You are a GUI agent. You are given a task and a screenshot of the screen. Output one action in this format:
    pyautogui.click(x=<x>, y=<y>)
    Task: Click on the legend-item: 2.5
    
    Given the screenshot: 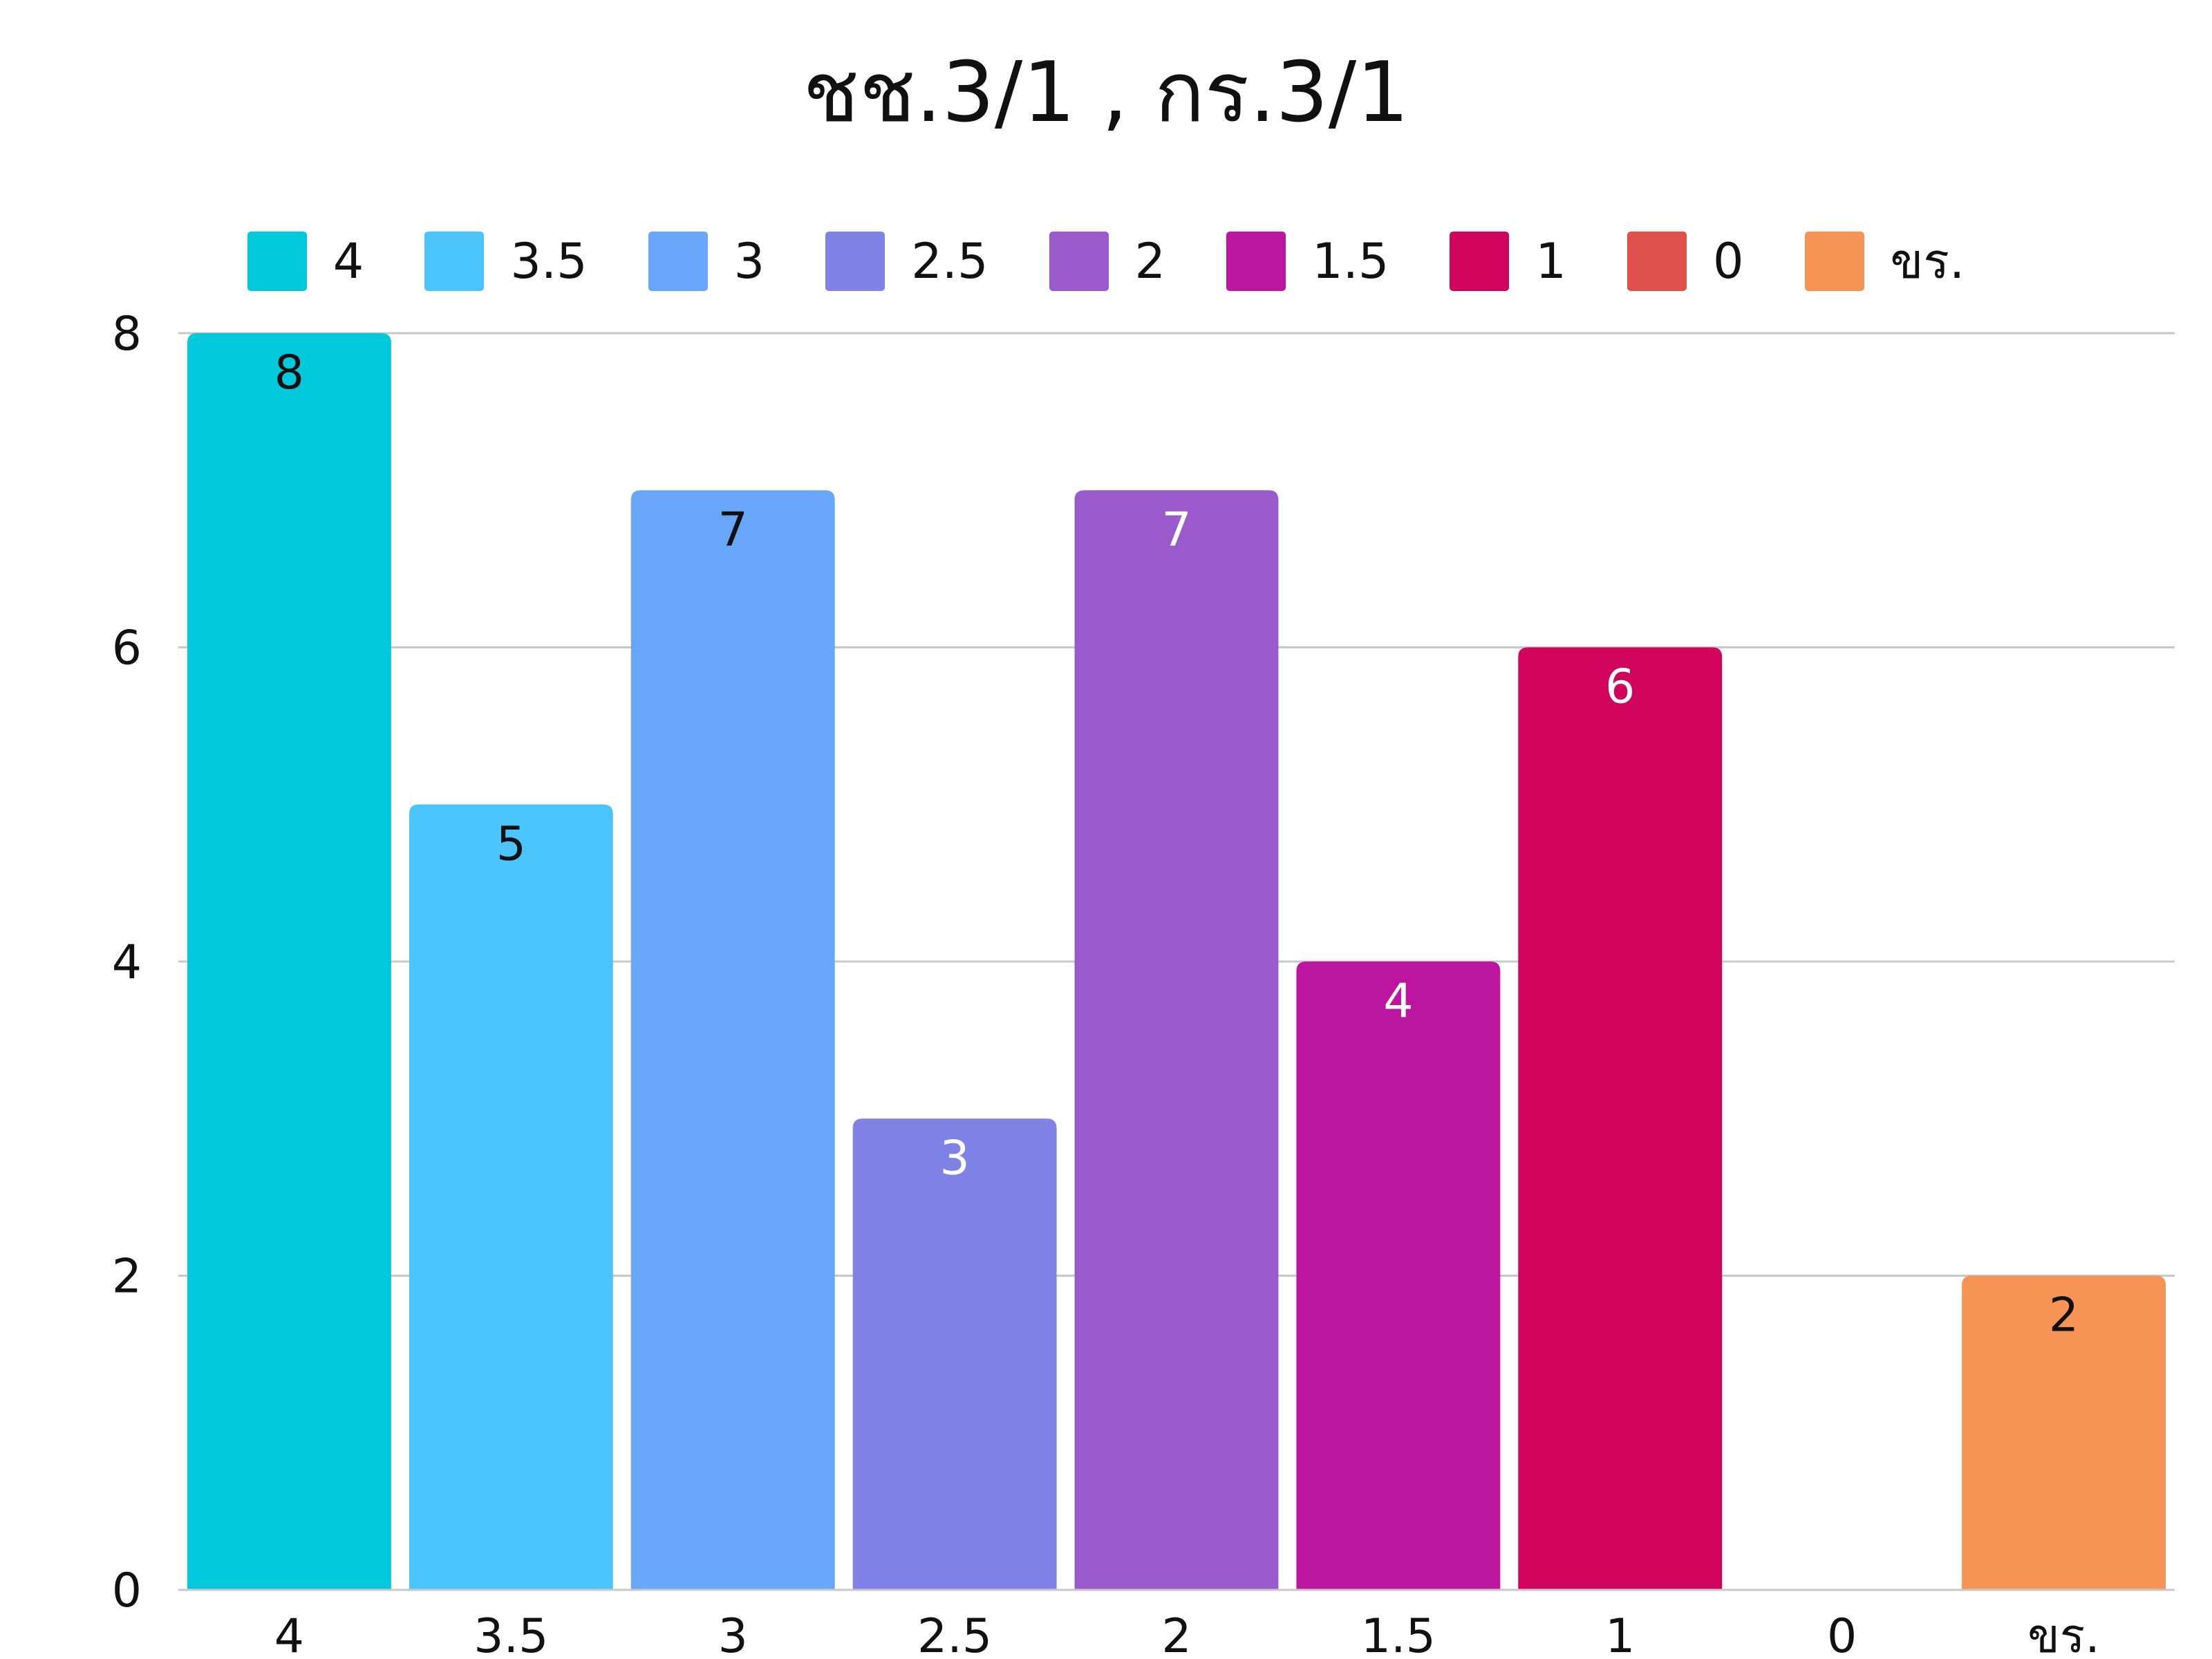 What is the action you would take?
    pyautogui.click(x=906, y=261)
    